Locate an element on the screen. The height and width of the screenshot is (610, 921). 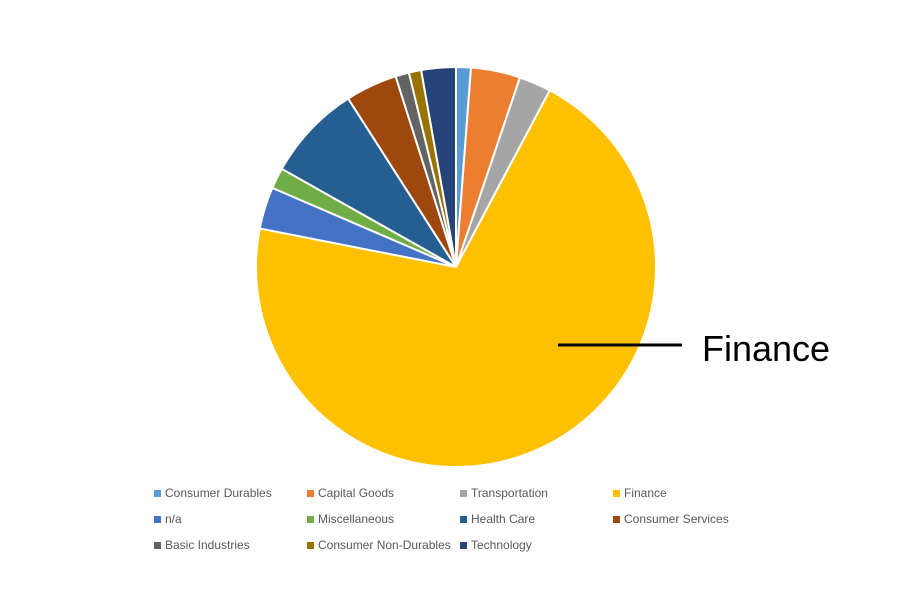
legend-label: Finance is located at coordinates (645, 493).